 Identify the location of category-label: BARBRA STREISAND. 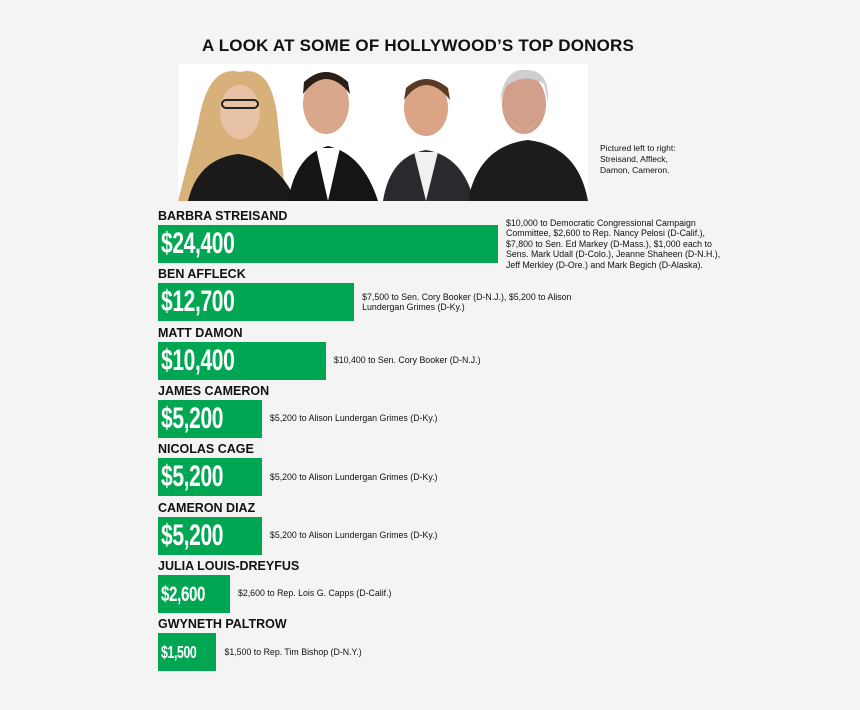
(223, 216).